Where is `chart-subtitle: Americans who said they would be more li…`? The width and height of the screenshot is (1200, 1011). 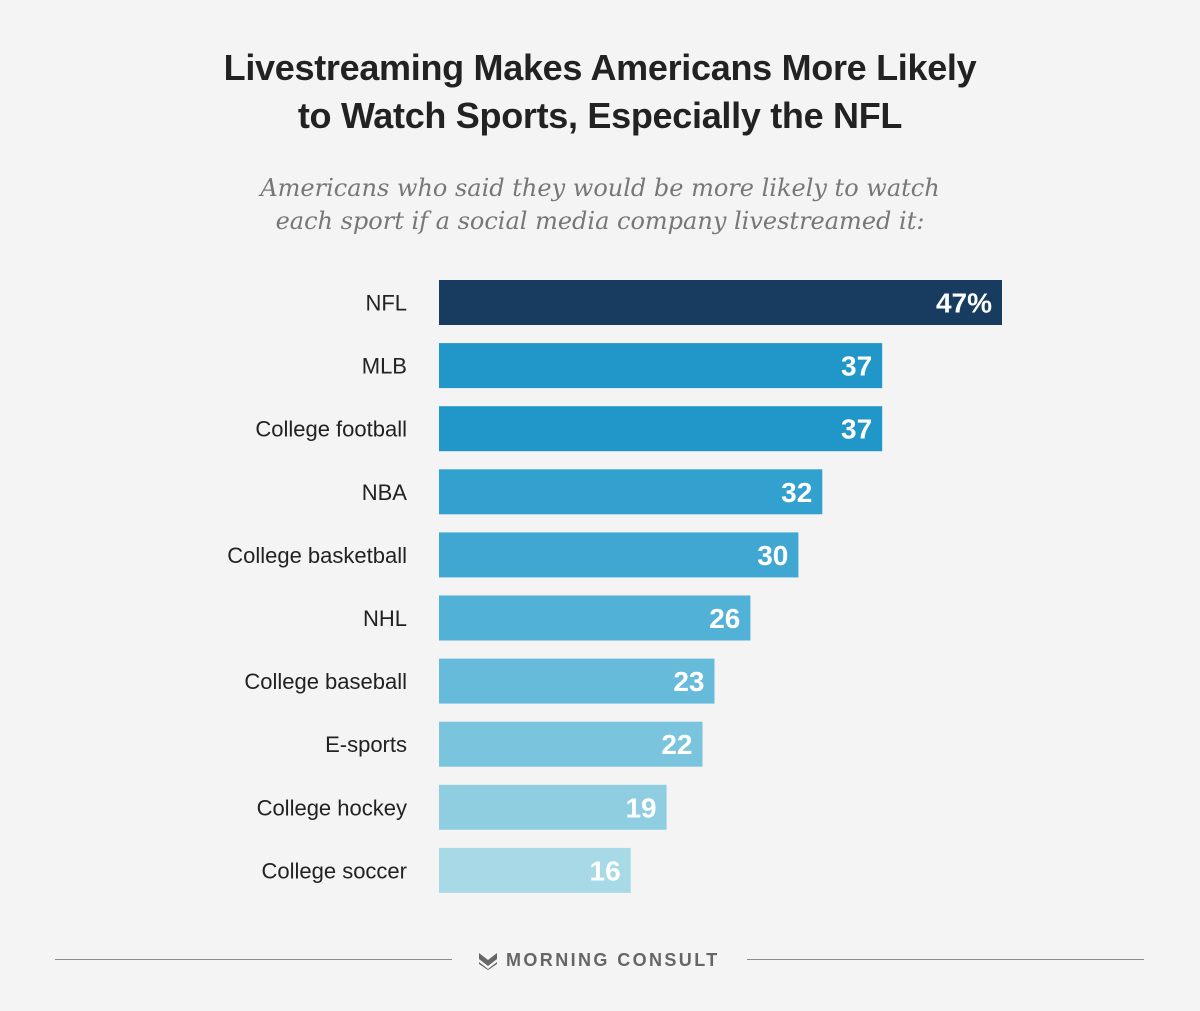
chart-subtitle: Americans who said they would be more li… is located at coordinates (600, 205).